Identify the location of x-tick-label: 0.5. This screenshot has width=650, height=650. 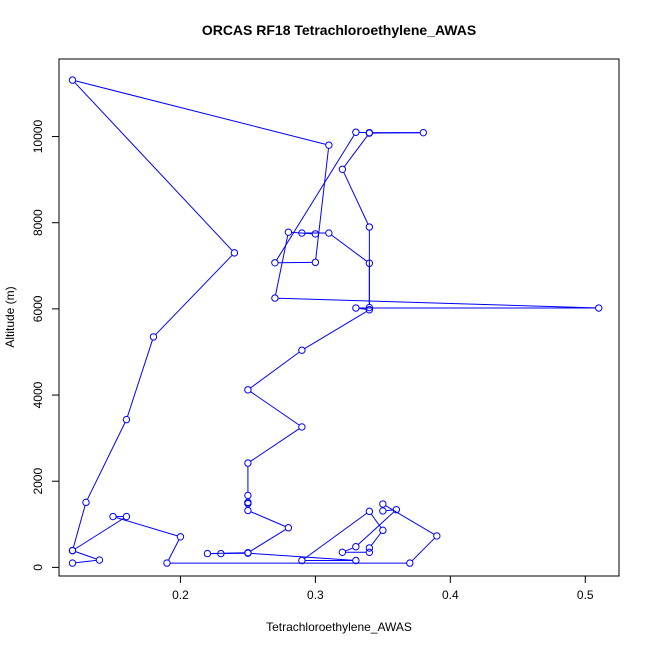
(585, 595).